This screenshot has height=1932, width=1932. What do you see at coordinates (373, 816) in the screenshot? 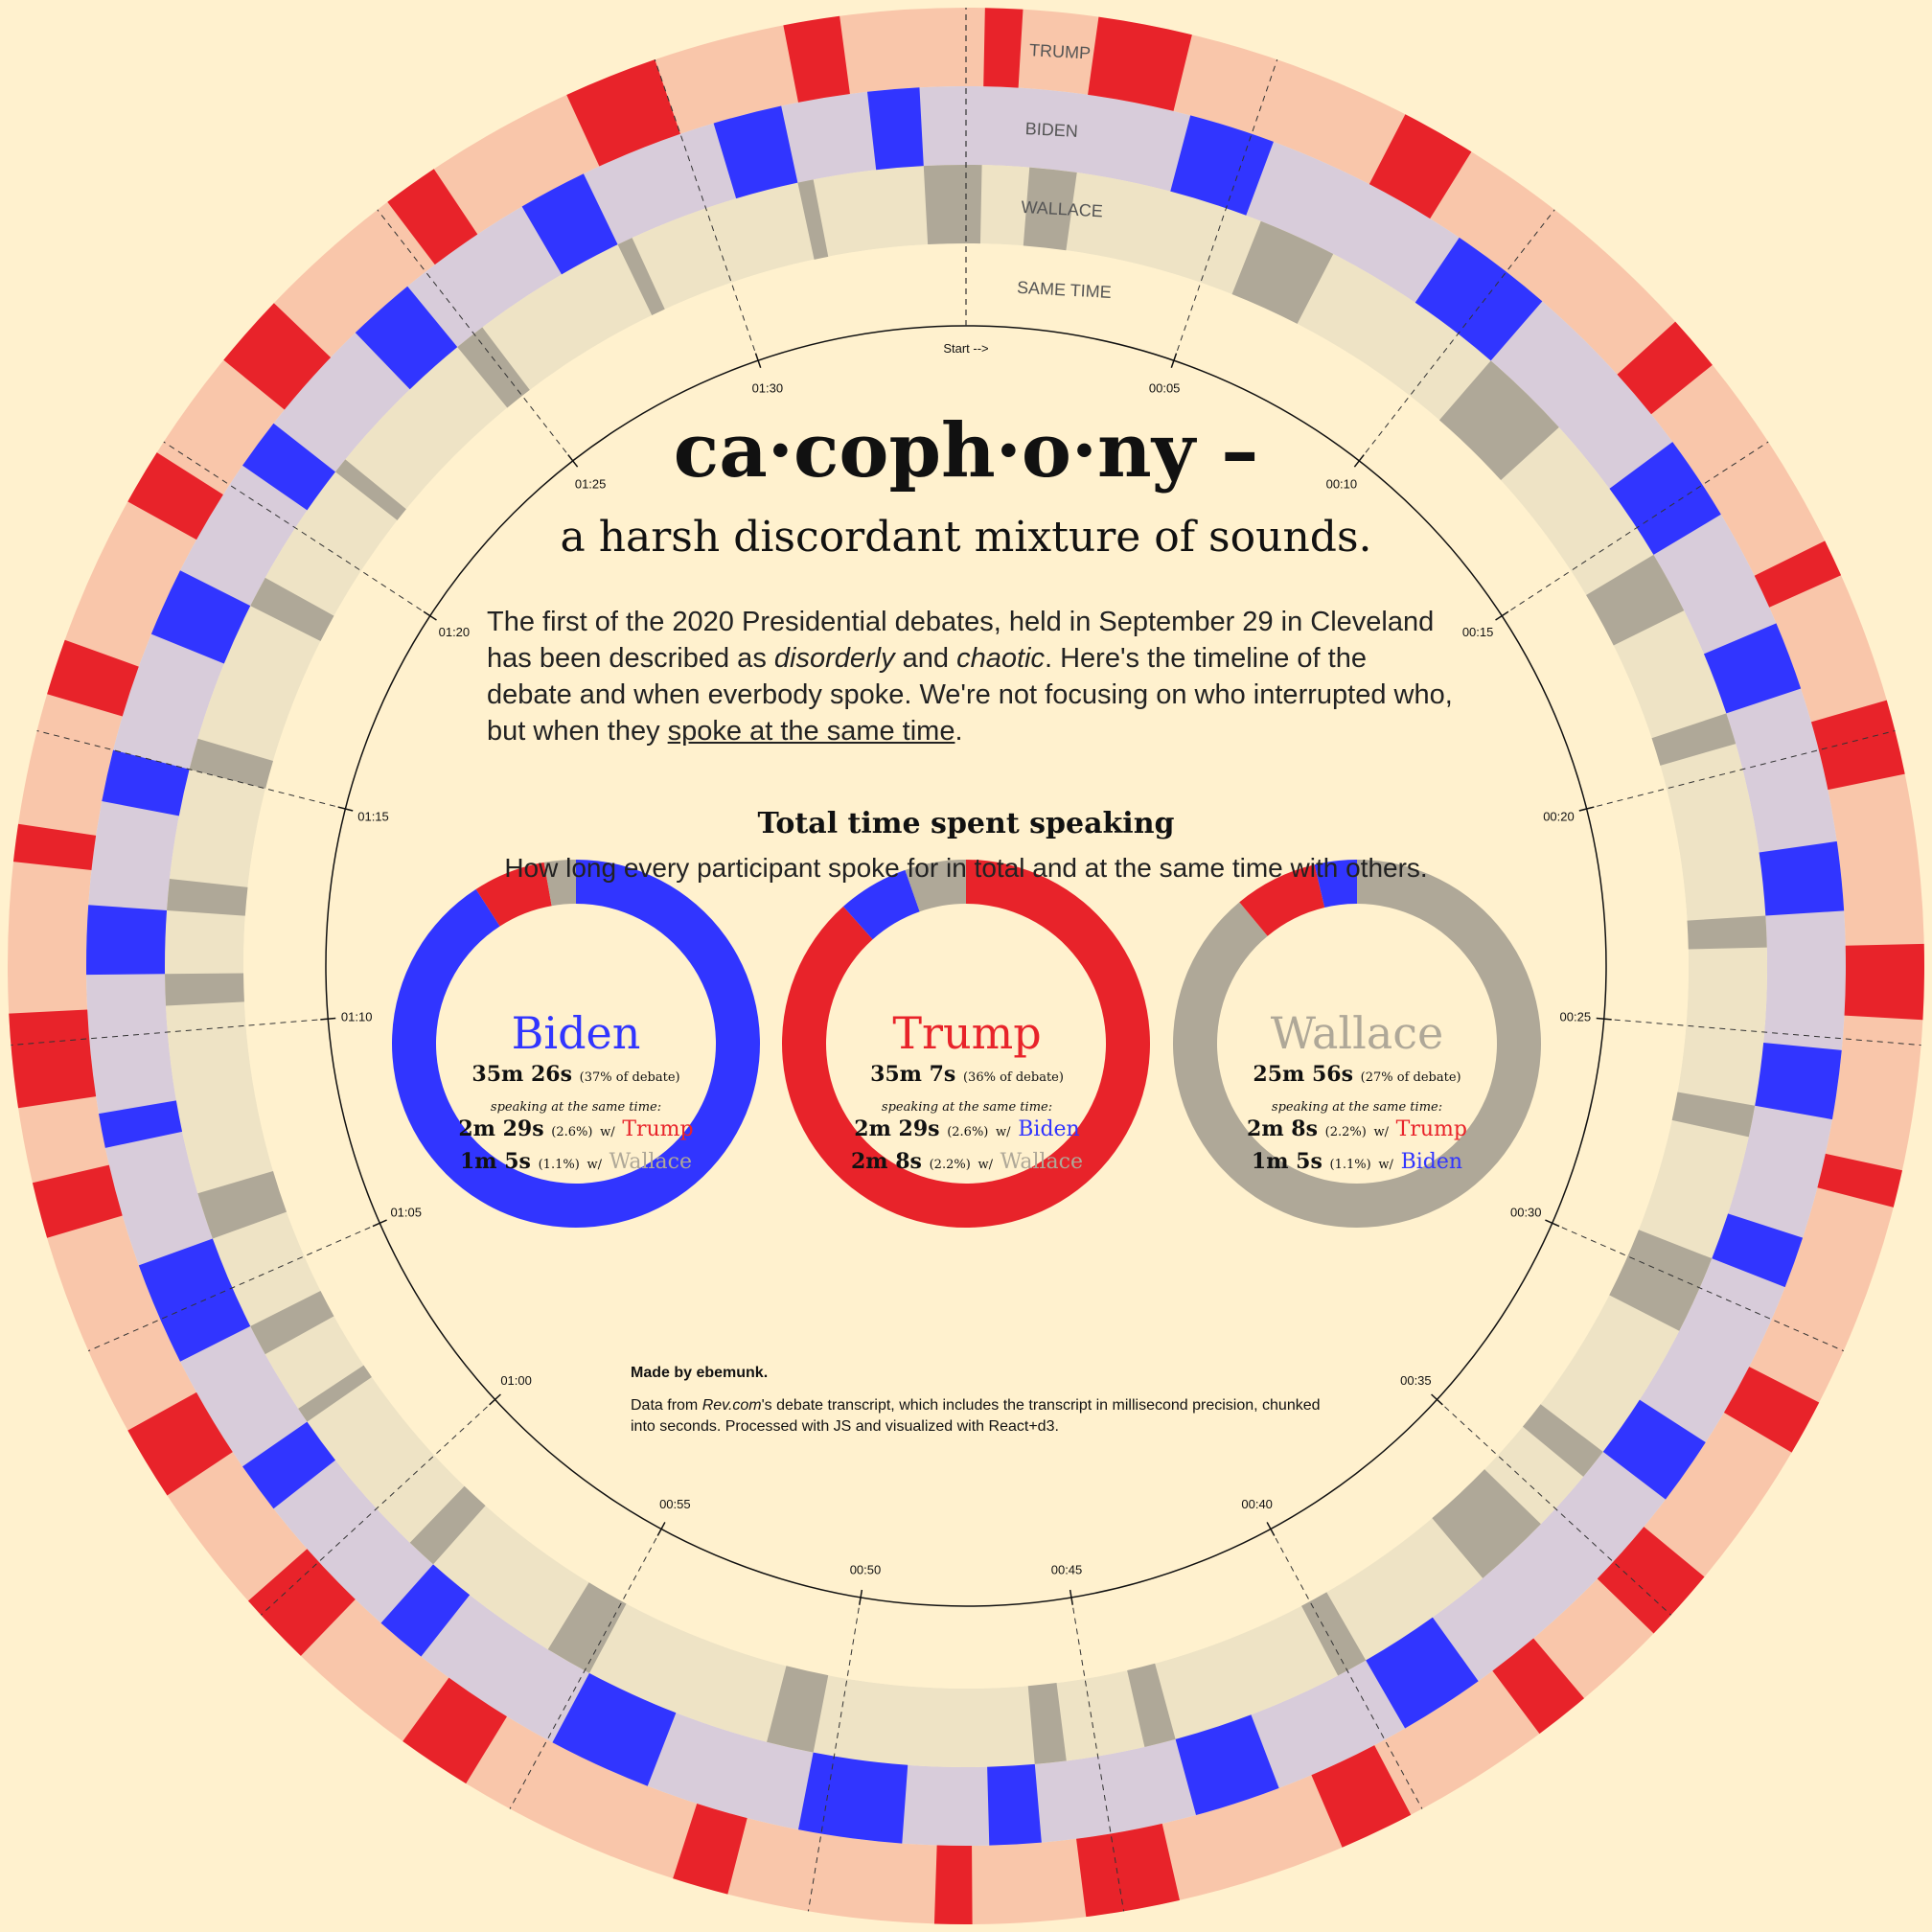
I see `tick-label: 01:15` at bounding box center [373, 816].